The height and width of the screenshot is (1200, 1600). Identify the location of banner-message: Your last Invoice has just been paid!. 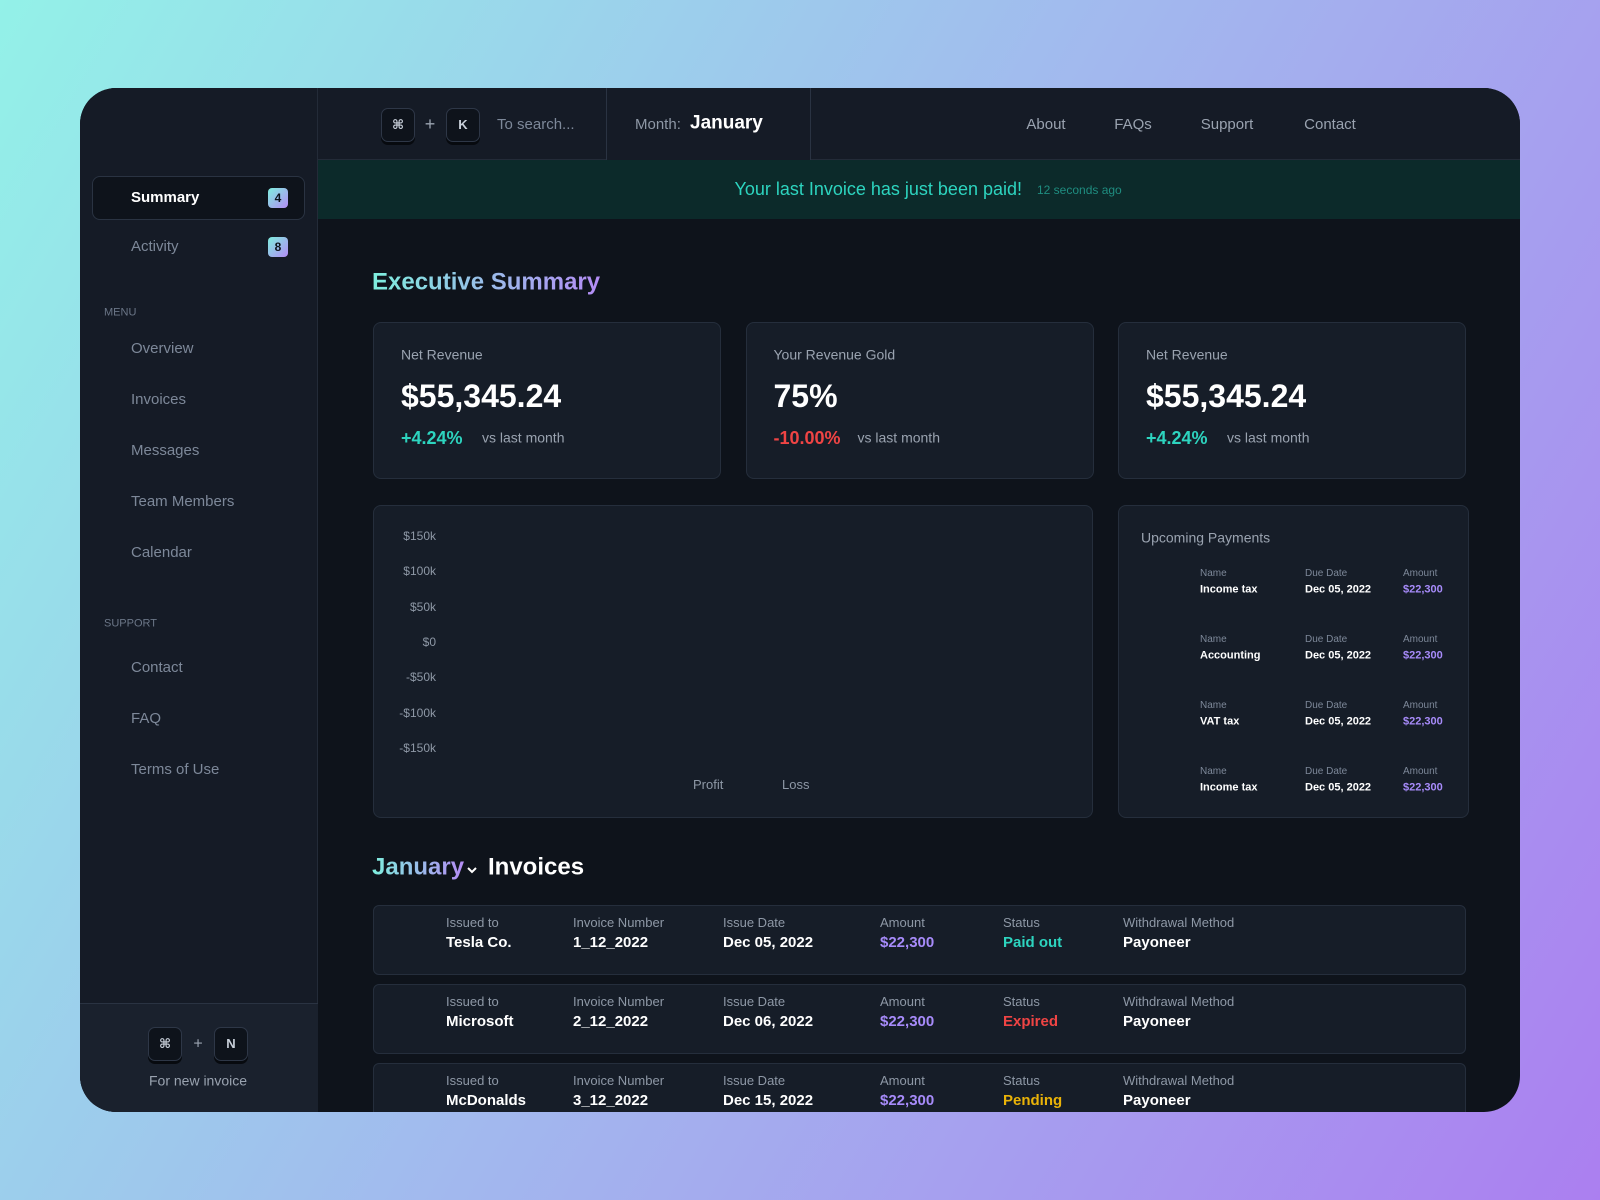
(878, 189).